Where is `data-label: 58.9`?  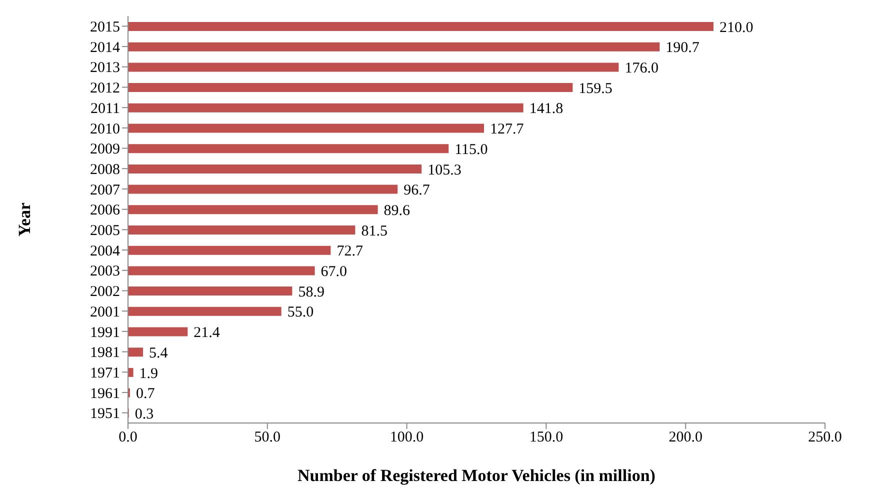 data-label: 58.9 is located at coordinates (311, 292).